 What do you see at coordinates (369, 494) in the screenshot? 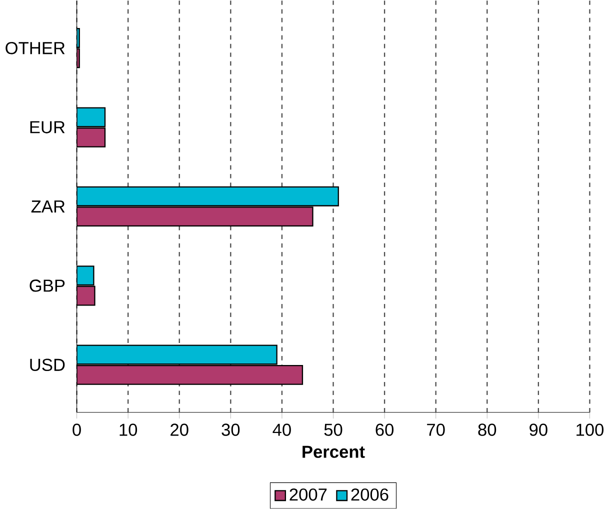
I see `legend-label: 2006` at bounding box center [369, 494].